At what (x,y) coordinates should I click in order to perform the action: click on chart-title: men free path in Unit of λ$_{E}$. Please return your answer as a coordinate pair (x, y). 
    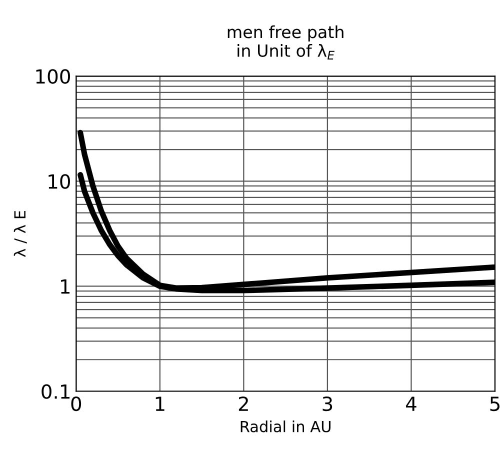
    Looking at the image, I should click on (286, 42).